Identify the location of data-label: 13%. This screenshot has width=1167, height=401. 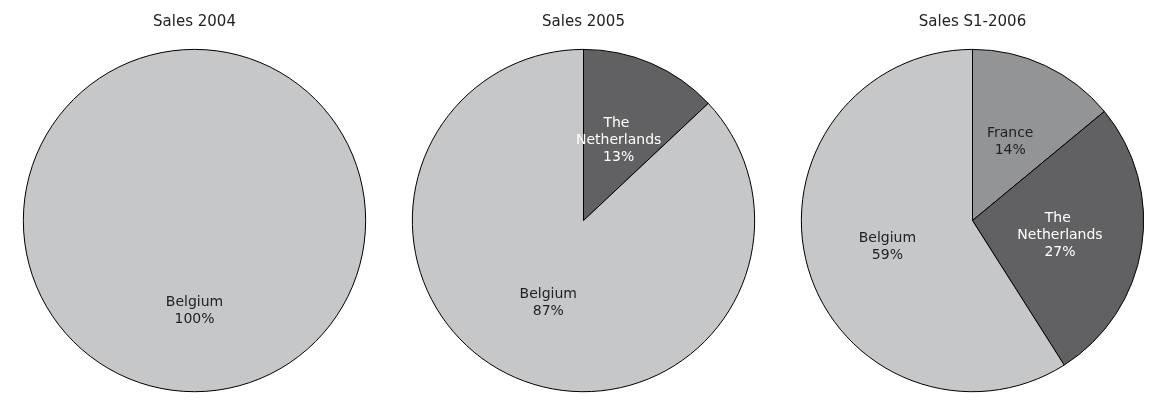
(619, 156).